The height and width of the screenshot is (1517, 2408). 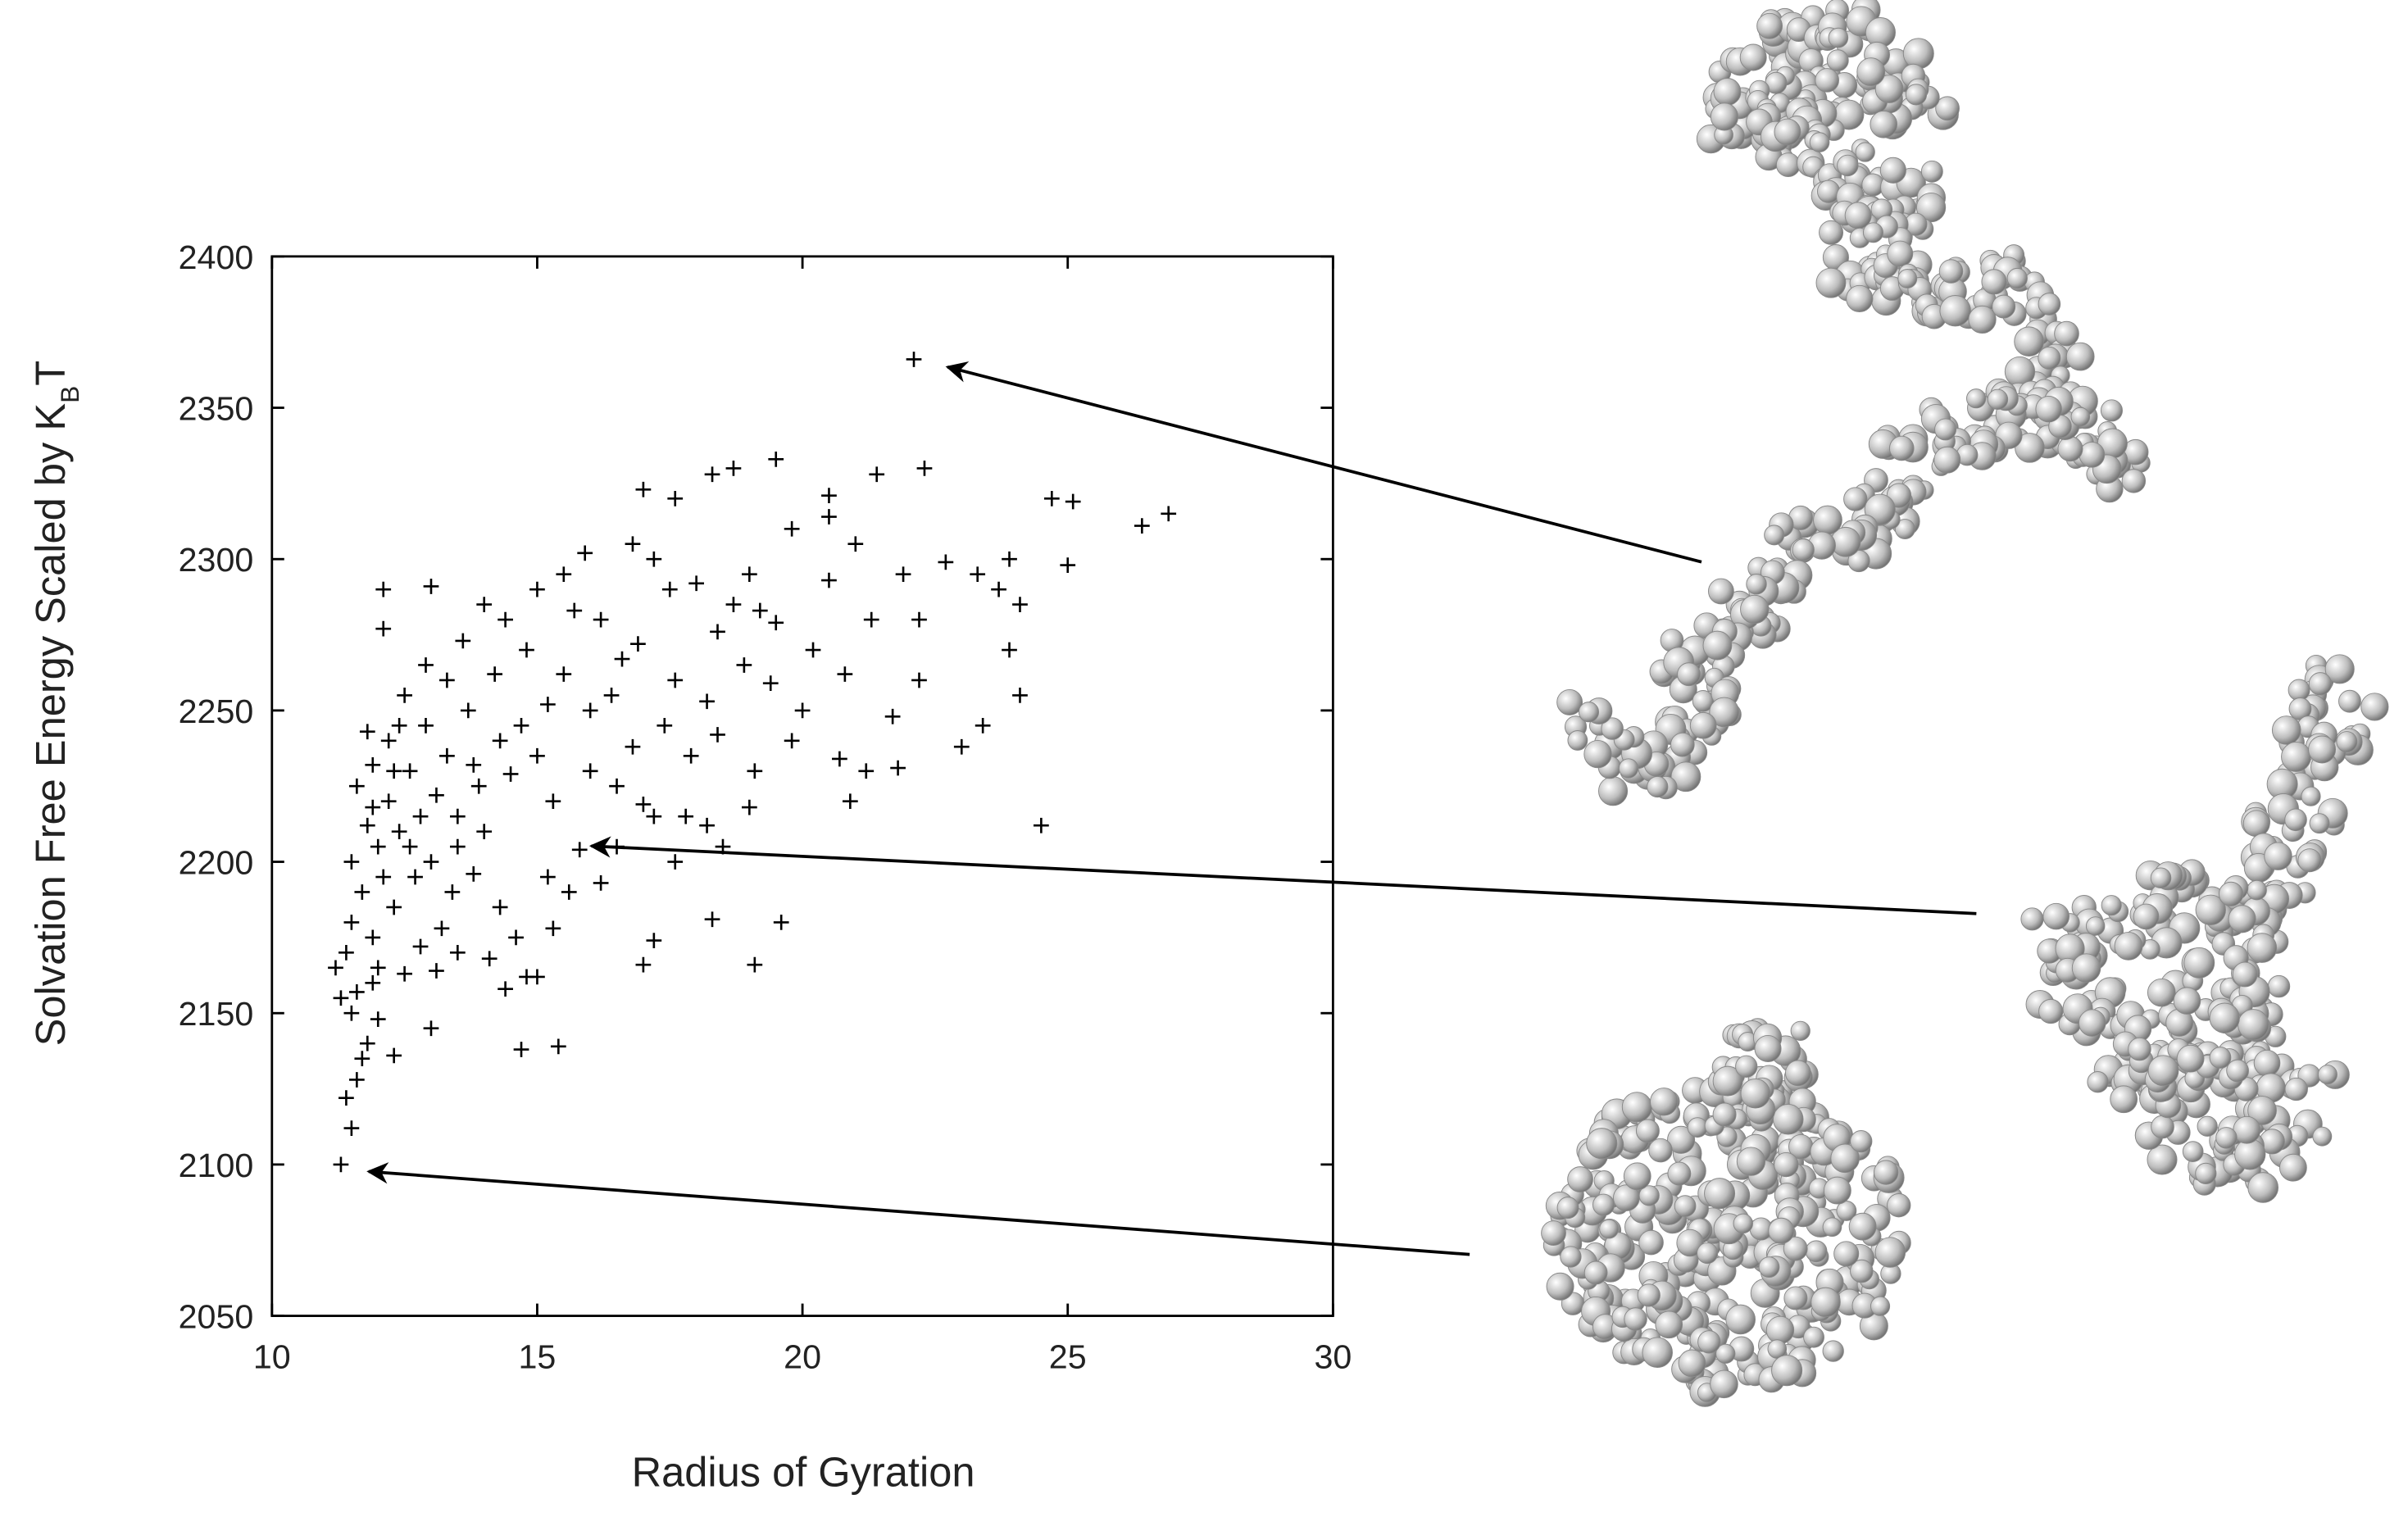 What do you see at coordinates (1333, 1356) in the screenshot?
I see `x-tick-label: 30` at bounding box center [1333, 1356].